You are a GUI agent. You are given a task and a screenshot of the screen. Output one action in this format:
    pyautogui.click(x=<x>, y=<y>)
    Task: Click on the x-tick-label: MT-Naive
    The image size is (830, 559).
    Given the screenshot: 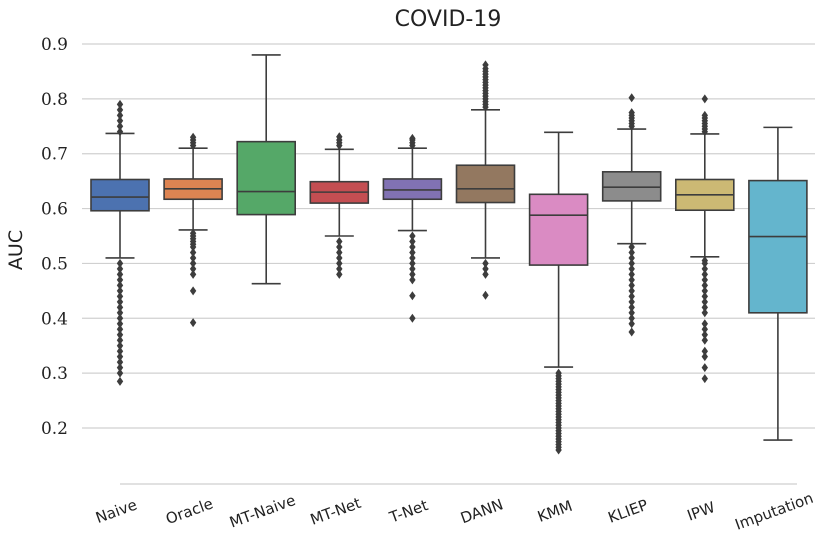 What is the action you would take?
    pyautogui.click(x=262, y=511)
    